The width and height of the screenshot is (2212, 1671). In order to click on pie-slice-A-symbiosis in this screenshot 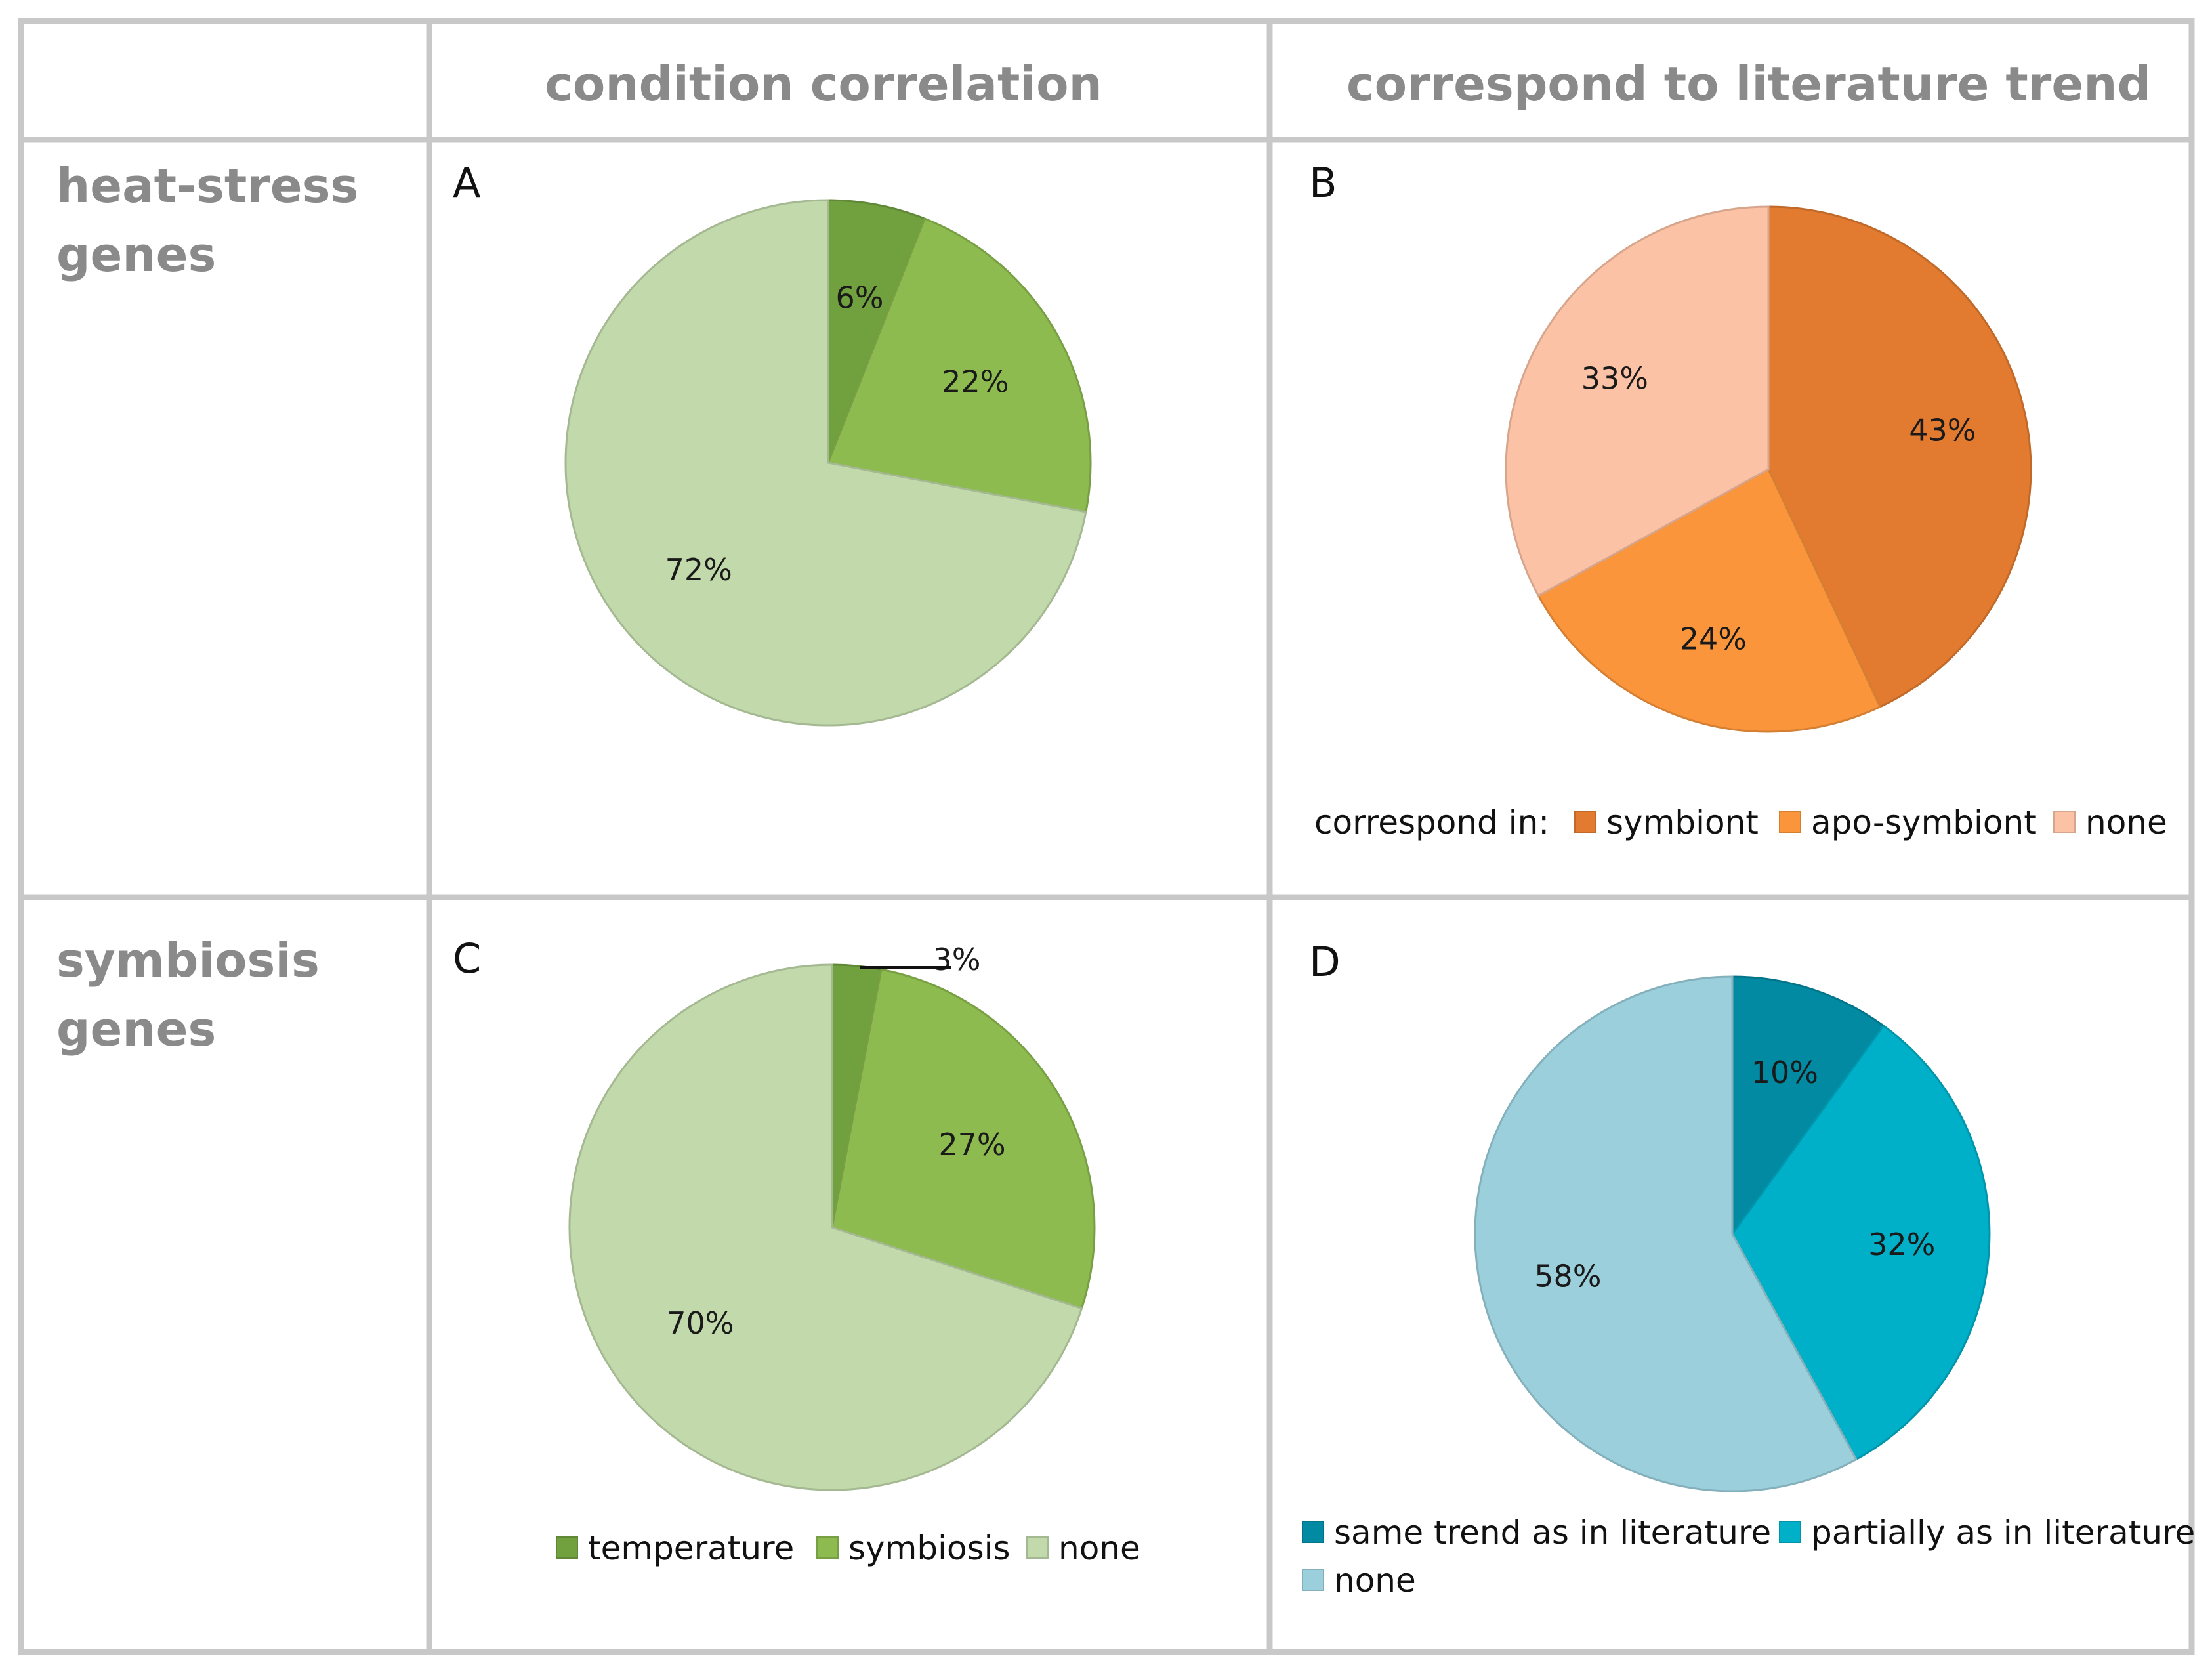, I will do `click(959, 365)`.